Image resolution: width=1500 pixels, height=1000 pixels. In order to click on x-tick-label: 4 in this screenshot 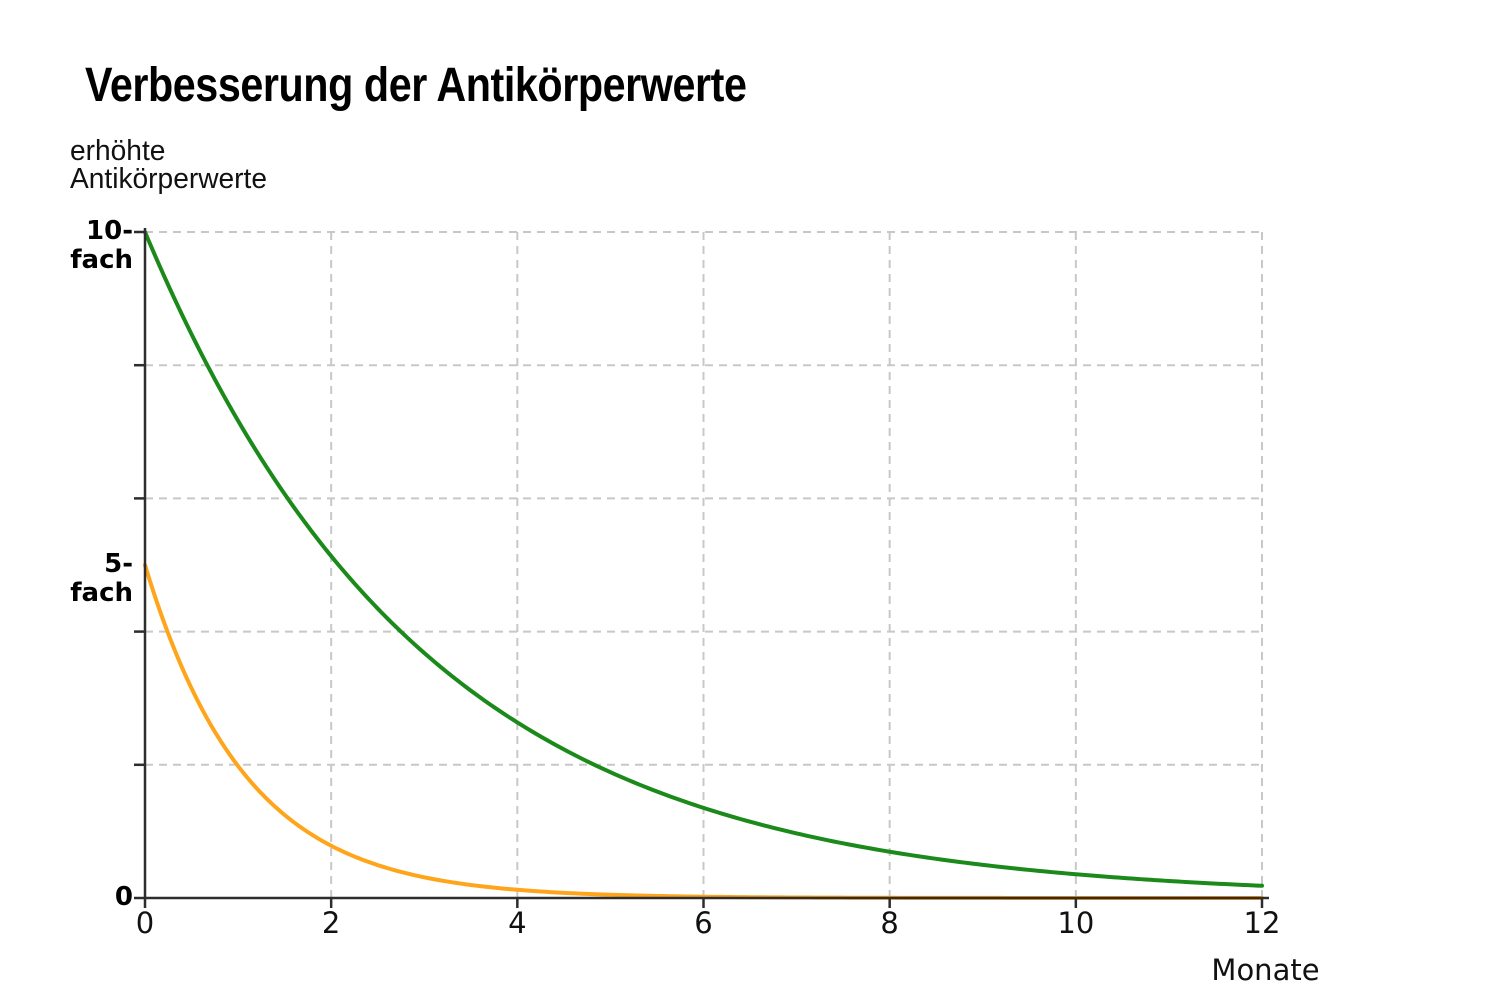, I will do `click(517, 923)`.